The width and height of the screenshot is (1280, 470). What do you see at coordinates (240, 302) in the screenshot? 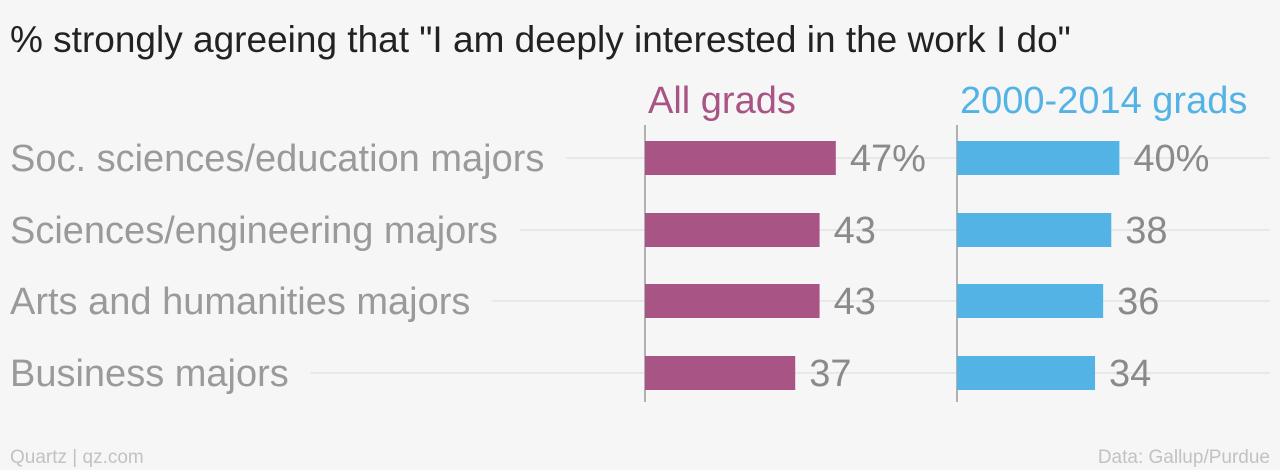
I see `category-label: Arts and humanities majors` at bounding box center [240, 302].